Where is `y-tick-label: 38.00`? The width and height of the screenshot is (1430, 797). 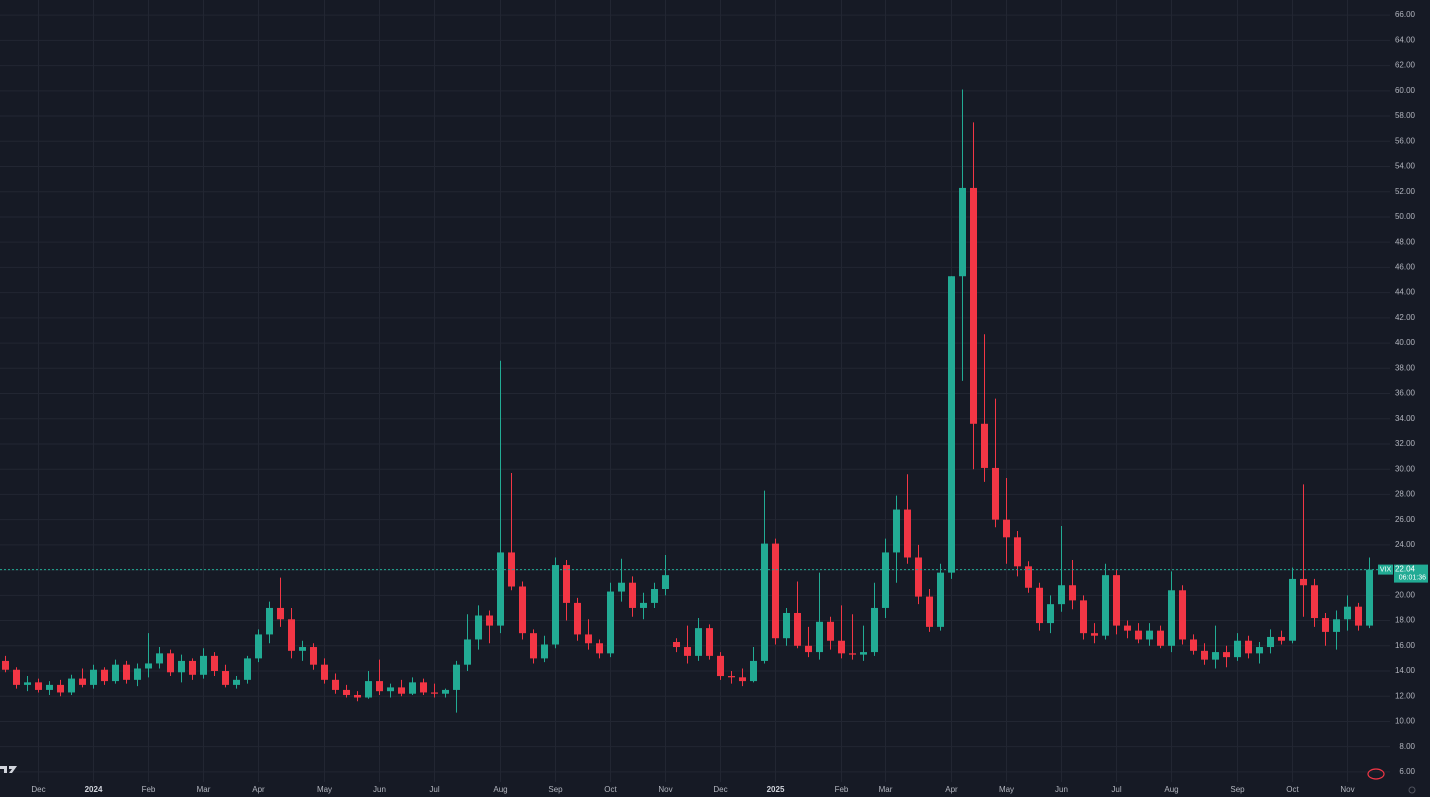 y-tick-label: 38.00 is located at coordinates (1405, 367).